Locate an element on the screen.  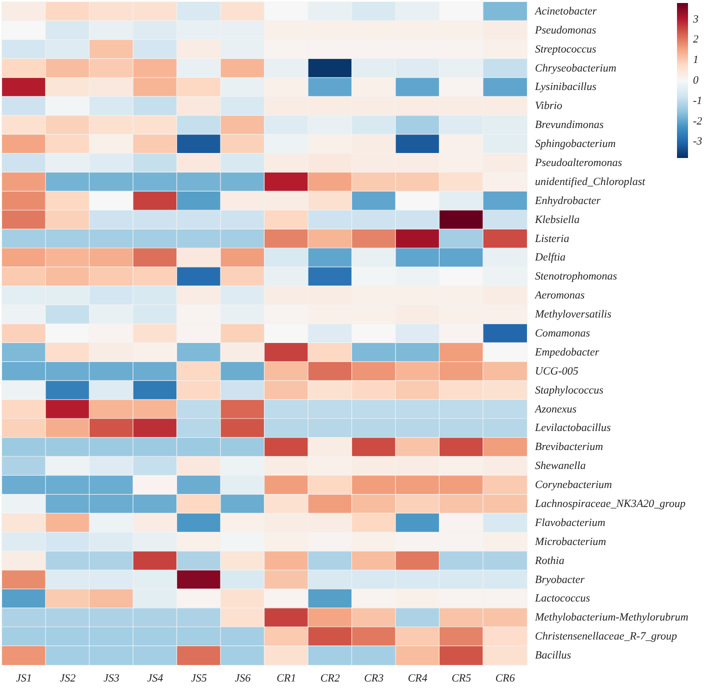
y-tick-label: Listeria is located at coordinates (552, 238).